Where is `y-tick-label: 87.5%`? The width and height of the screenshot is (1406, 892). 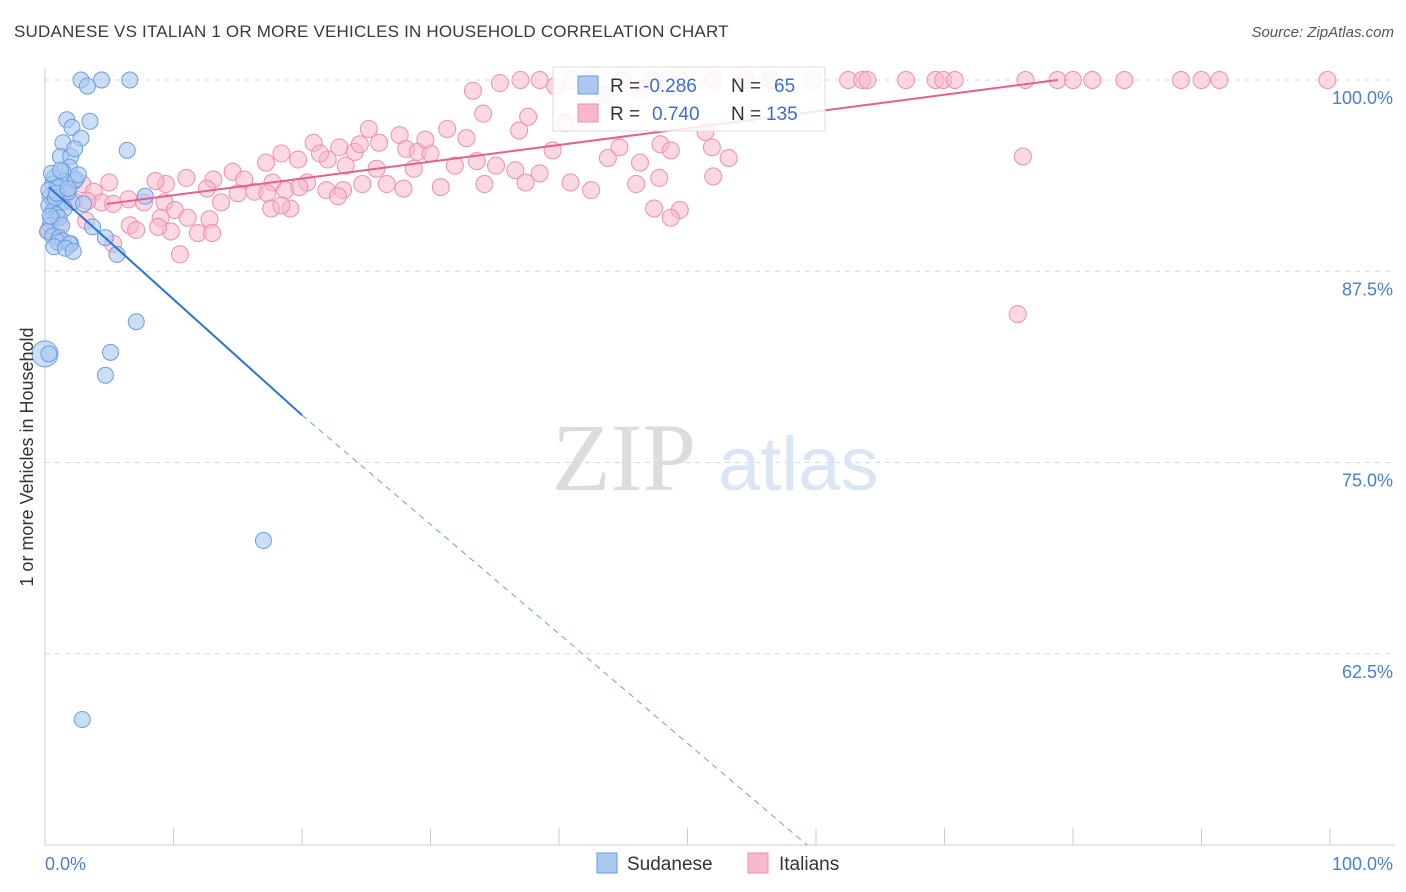
y-tick-label: 87.5% is located at coordinates (1367, 289).